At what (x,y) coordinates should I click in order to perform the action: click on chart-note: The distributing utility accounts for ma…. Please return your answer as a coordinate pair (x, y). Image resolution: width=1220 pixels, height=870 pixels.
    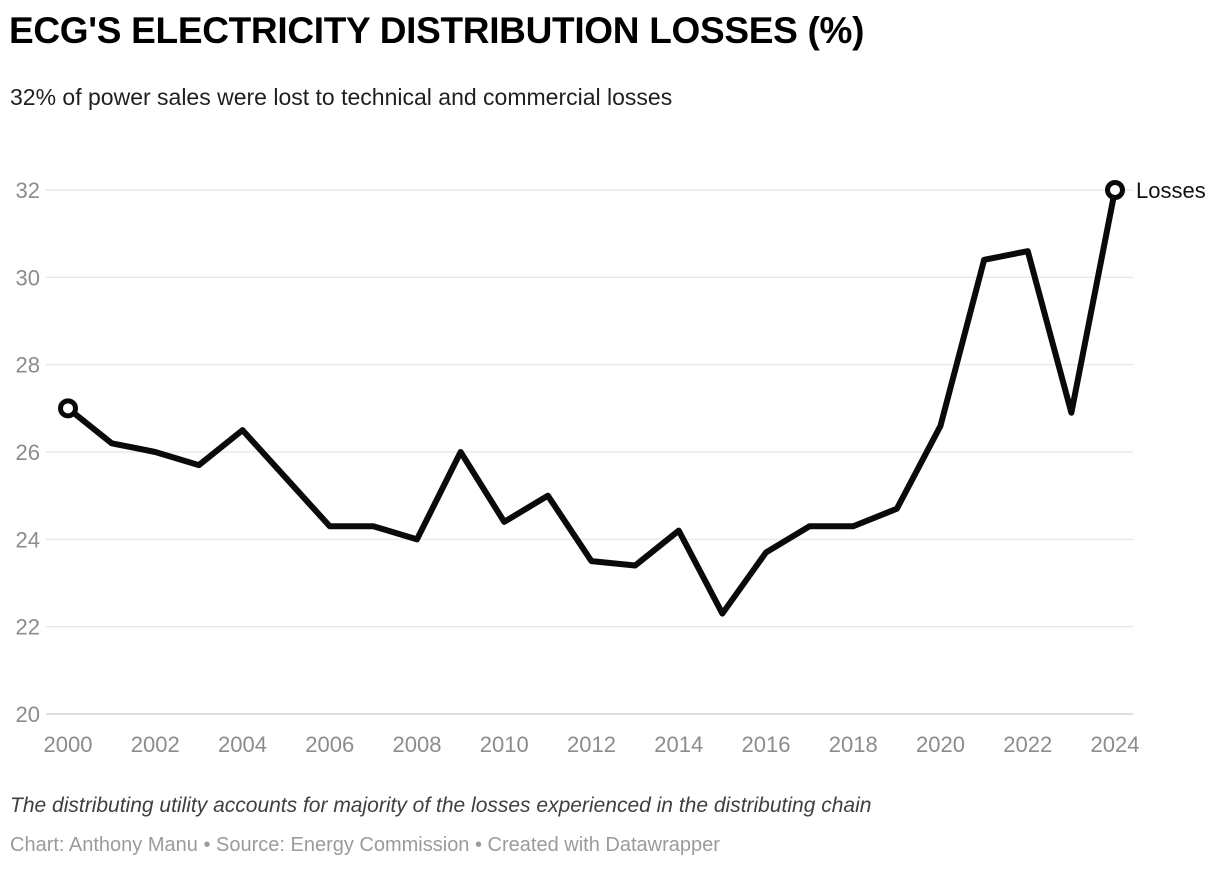
    Looking at the image, I should click on (441, 805).